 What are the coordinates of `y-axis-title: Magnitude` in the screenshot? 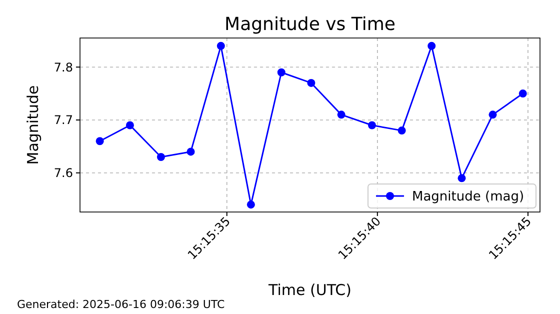 It's located at (33, 125).